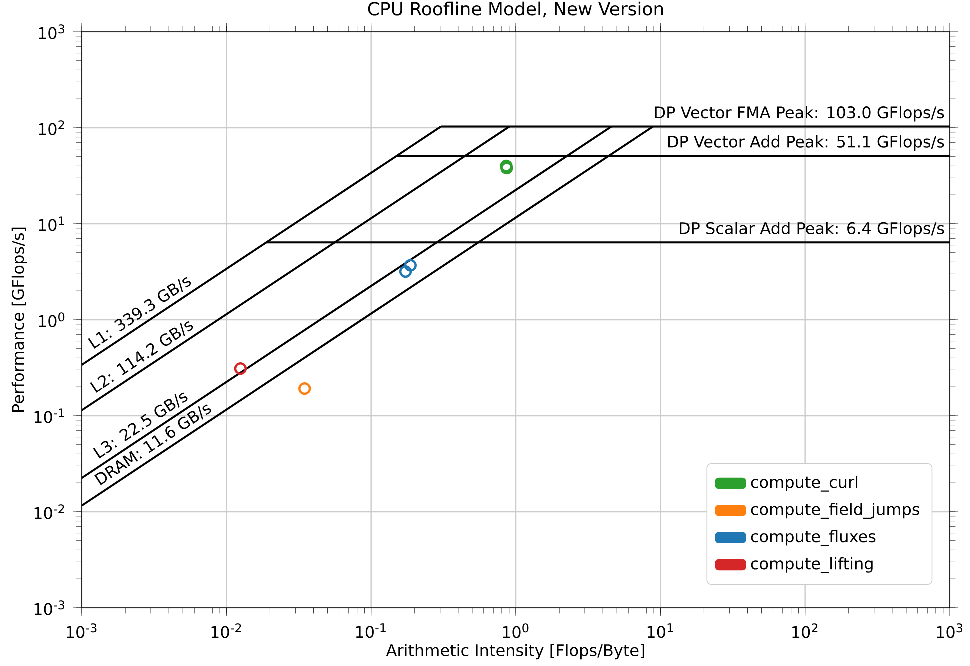 Image resolution: width=970 pixels, height=666 pixels. Describe the element at coordinates (51, 128) in the screenshot. I see `y-tick-label: 10$^{2}$` at that location.